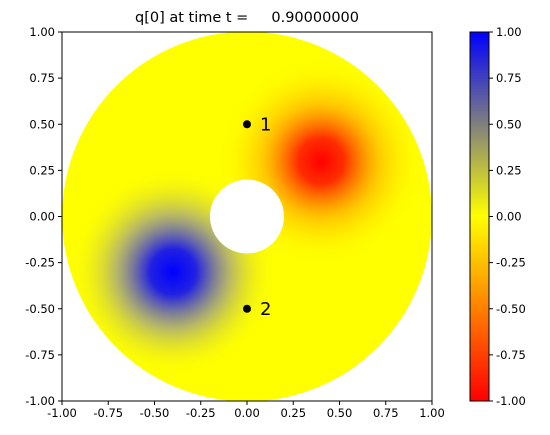 The width and height of the screenshot is (550, 435). I want to click on annotation-label-1: 1, so click(265, 124).